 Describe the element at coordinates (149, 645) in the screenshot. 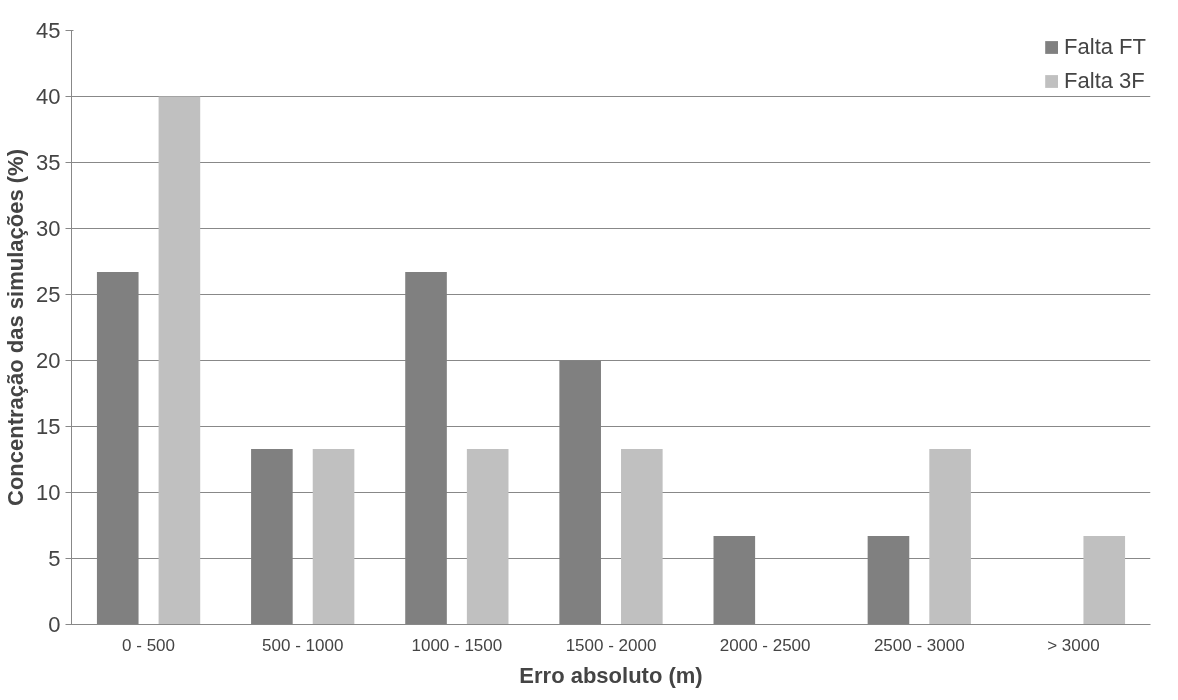

I see `x-tick-label: 0 - 500` at that location.